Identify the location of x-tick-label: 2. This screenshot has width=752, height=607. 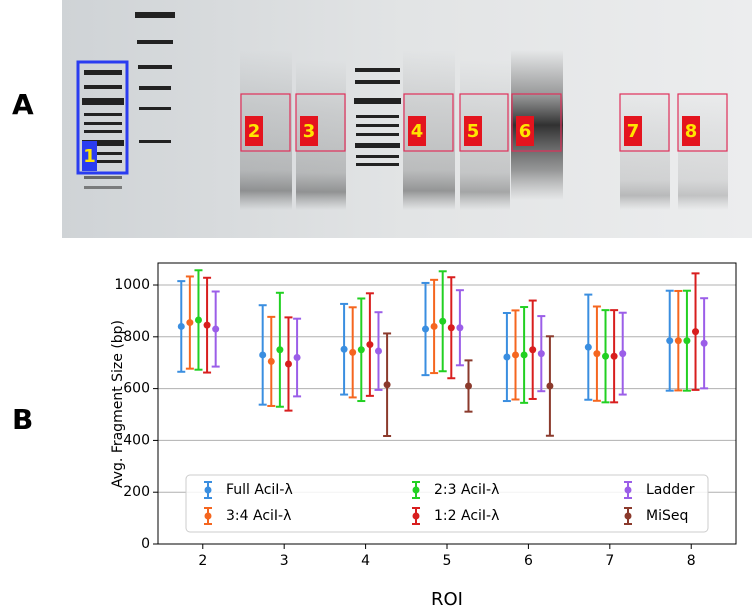
(202, 561).